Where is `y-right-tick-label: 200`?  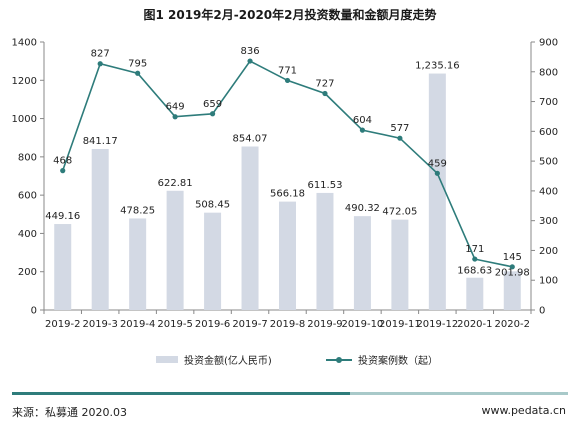 y-right-tick-label: 200 is located at coordinates (548, 251).